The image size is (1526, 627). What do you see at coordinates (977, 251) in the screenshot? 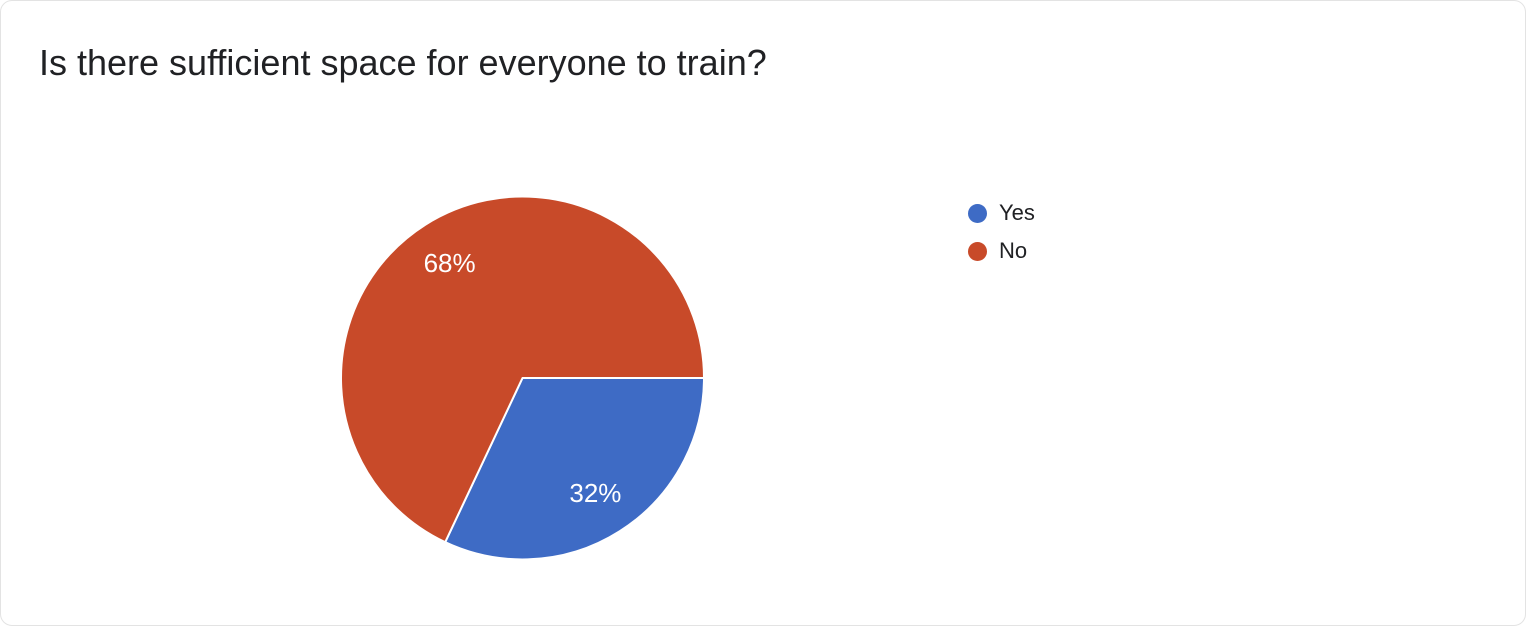
I see `legend-color-dot-no` at bounding box center [977, 251].